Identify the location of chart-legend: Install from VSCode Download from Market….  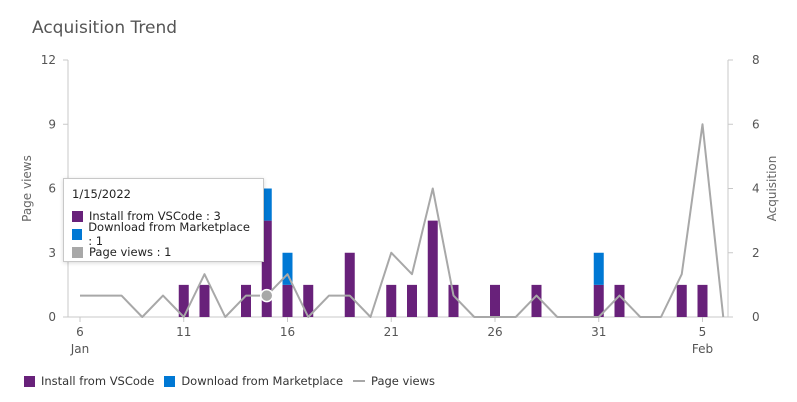
(234, 381).